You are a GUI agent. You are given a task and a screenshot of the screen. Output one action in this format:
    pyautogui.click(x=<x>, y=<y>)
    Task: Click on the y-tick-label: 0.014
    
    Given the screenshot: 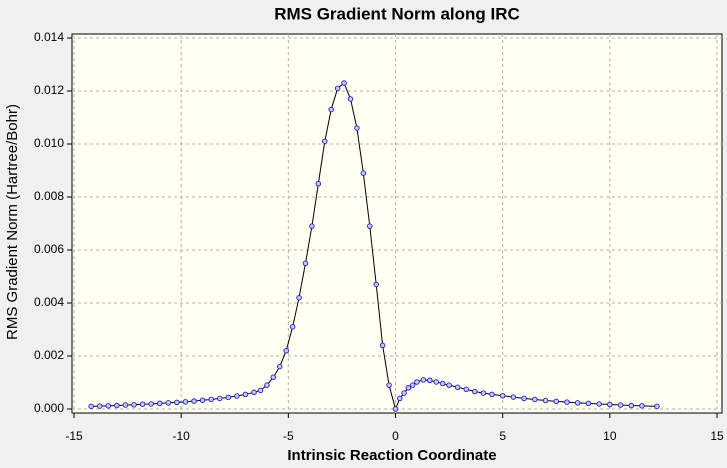 What is the action you would take?
    pyautogui.click(x=49, y=37)
    